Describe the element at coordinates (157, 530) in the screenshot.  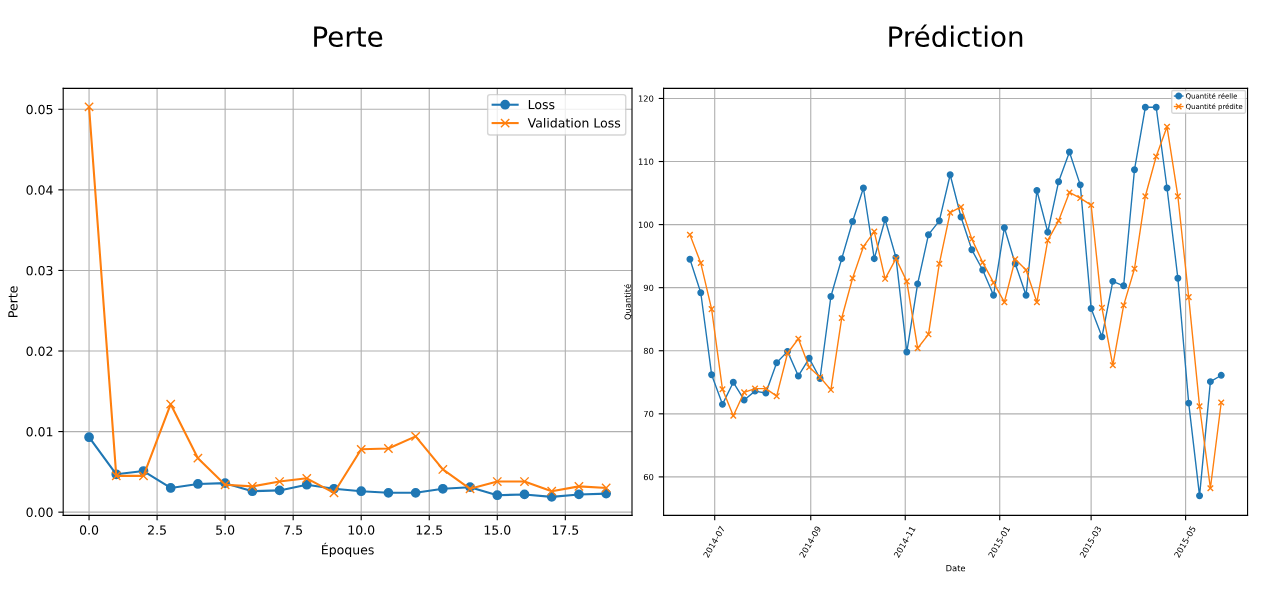
I see `x-tick-label: 2.5` at that location.